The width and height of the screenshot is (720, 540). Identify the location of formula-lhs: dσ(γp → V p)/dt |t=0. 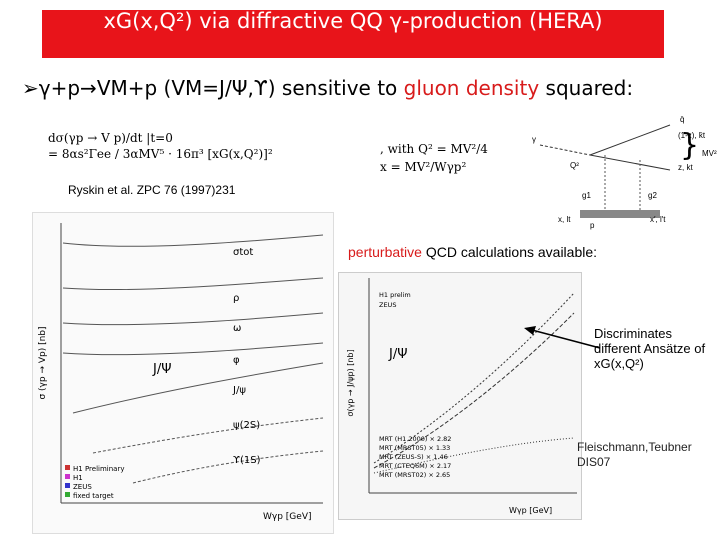
(110, 138).